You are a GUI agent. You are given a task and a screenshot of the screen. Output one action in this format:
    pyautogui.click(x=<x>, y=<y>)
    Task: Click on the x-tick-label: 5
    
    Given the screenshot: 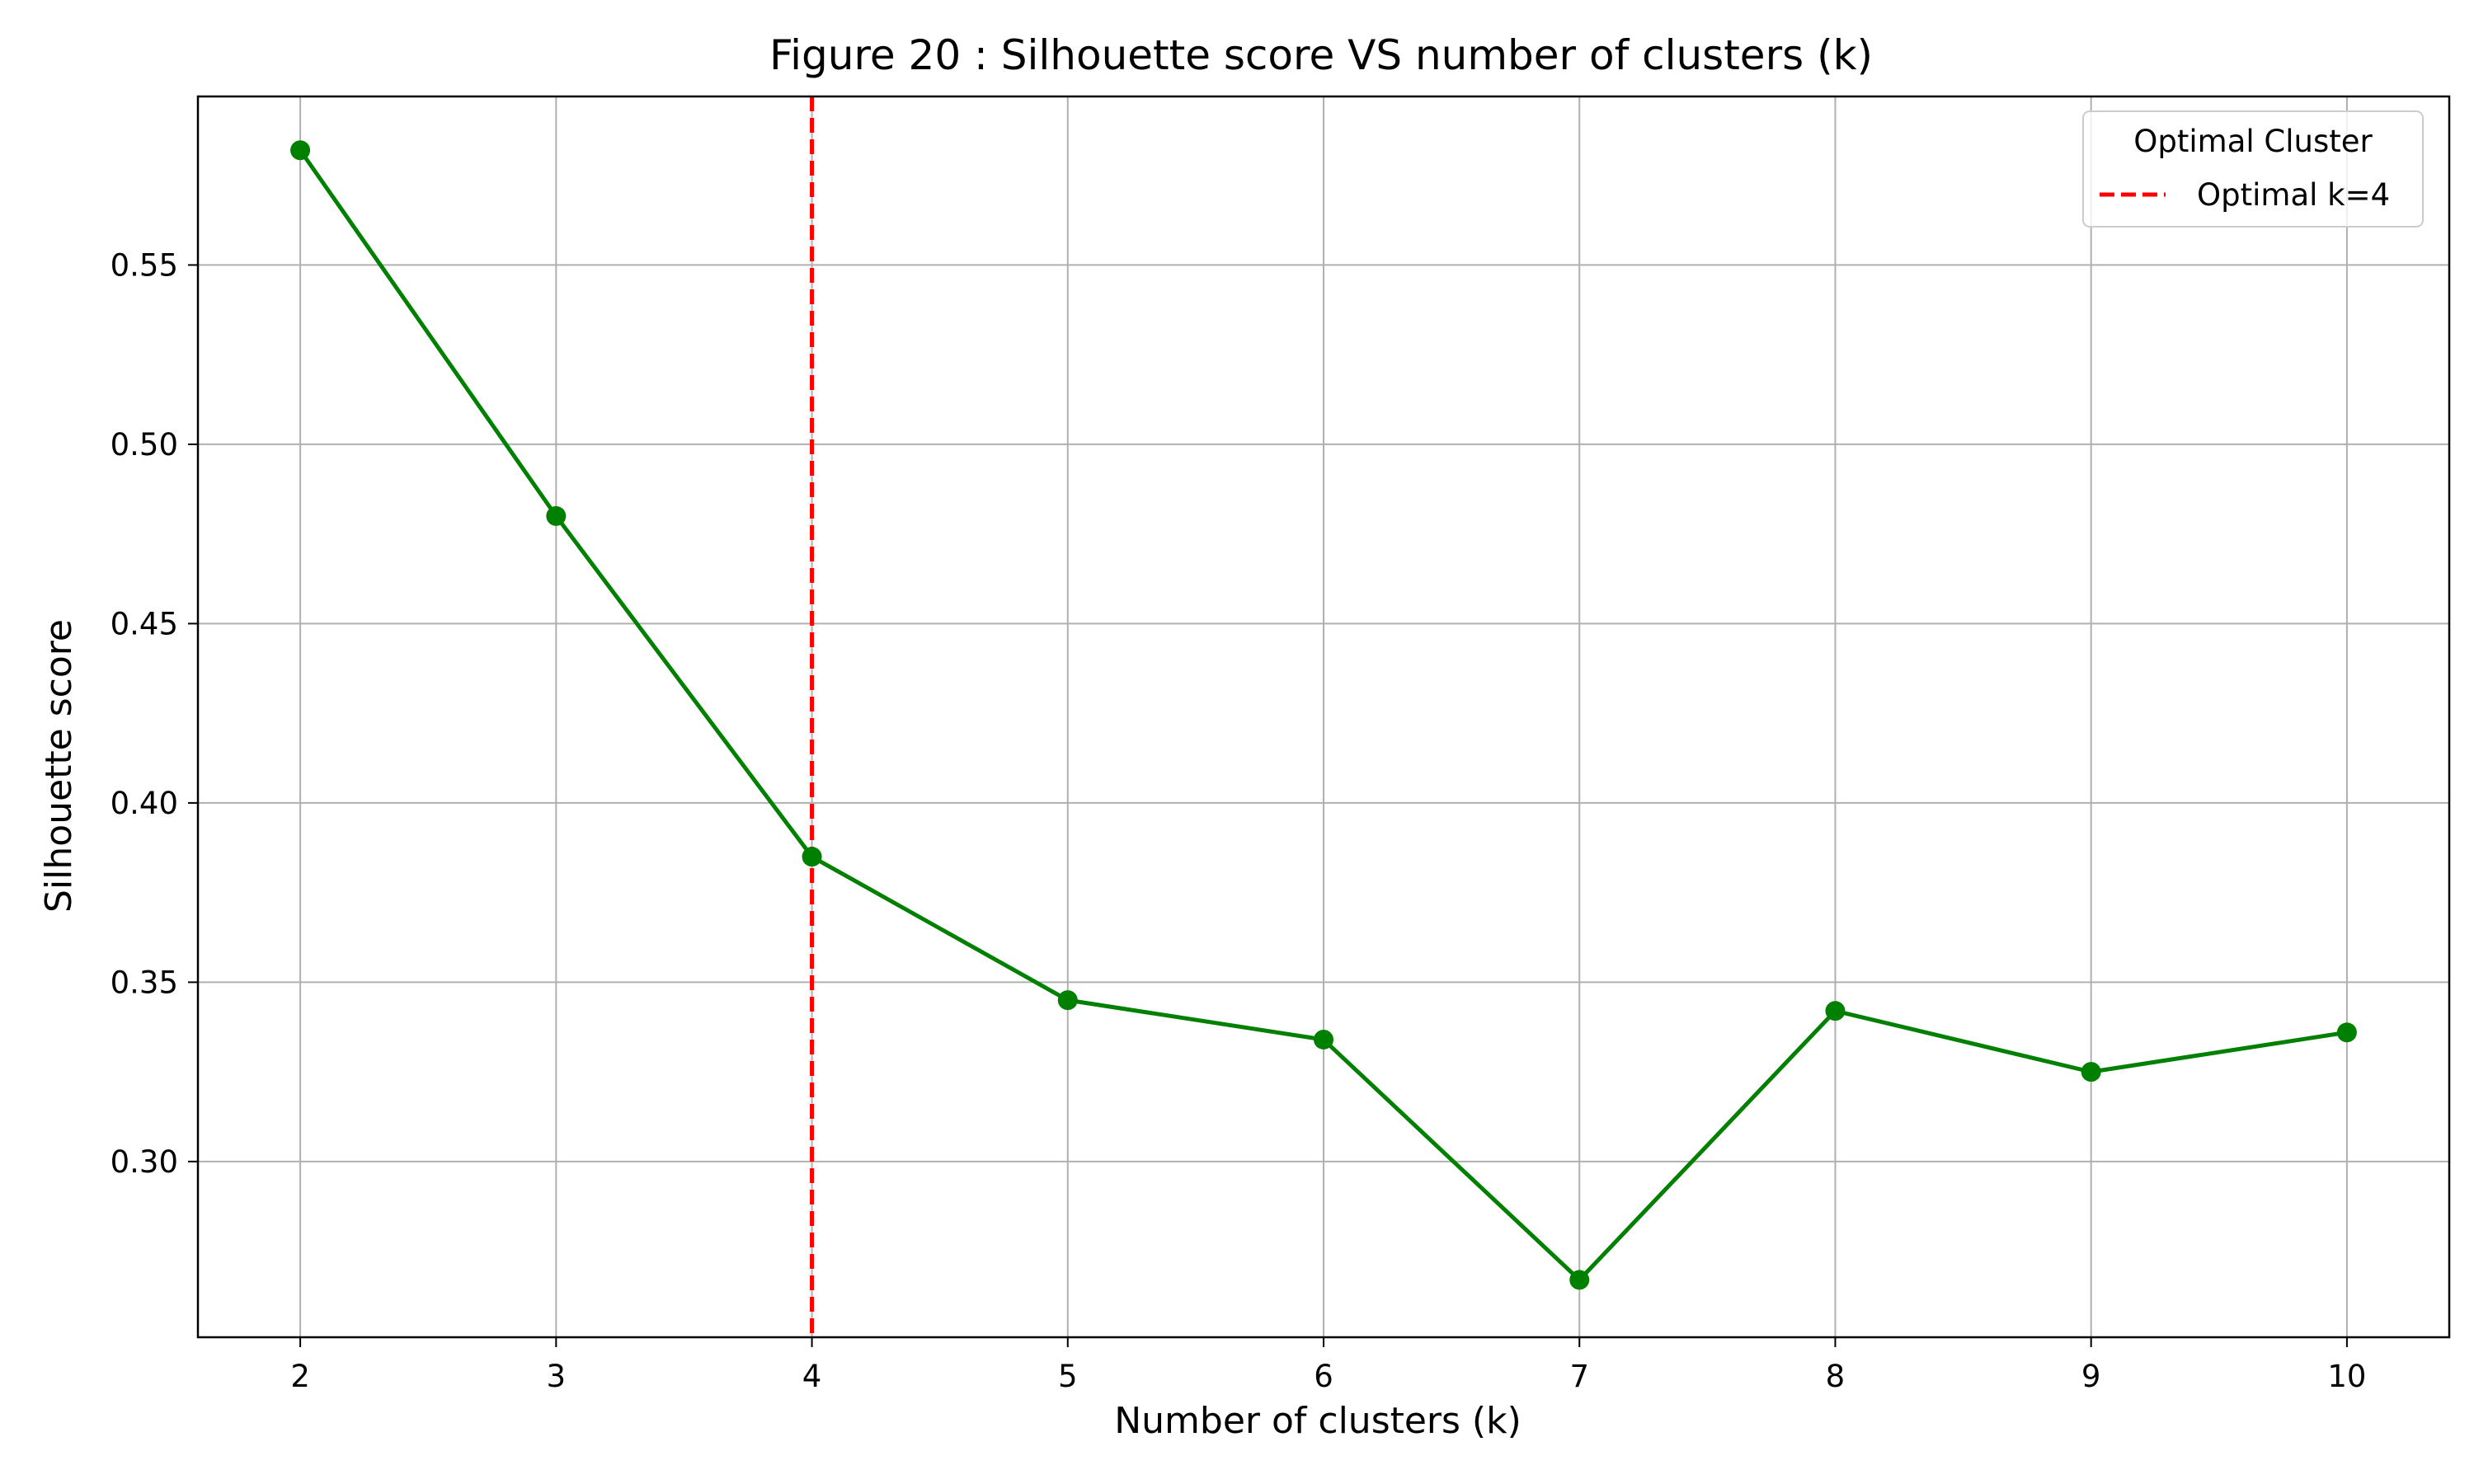 What is the action you would take?
    pyautogui.click(x=1068, y=1376)
    